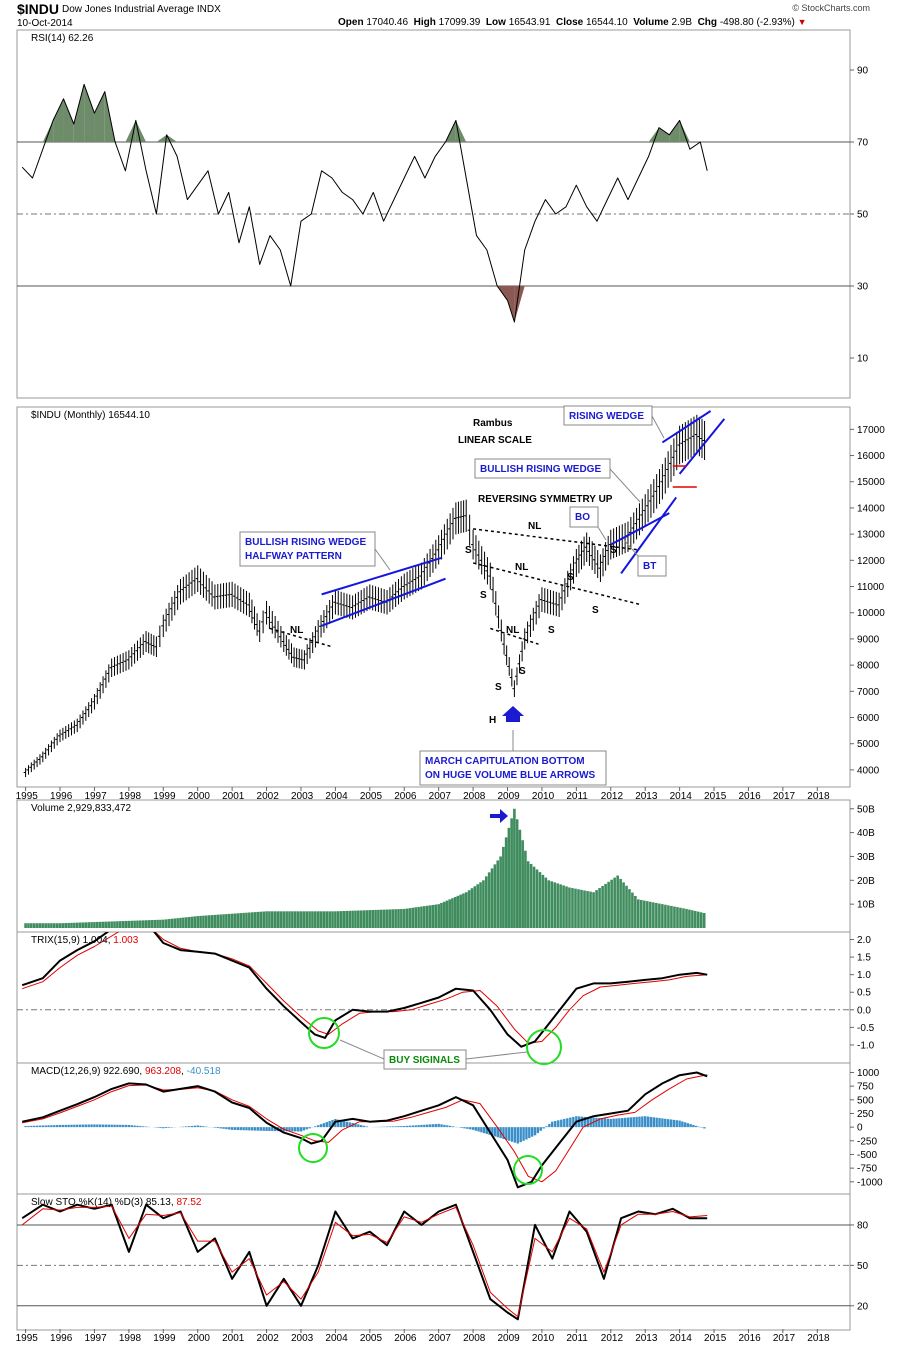 This screenshot has height=1346, width=900. Describe the element at coordinates (871, 535) in the screenshot. I see `ytick-label-price: 13000` at that location.